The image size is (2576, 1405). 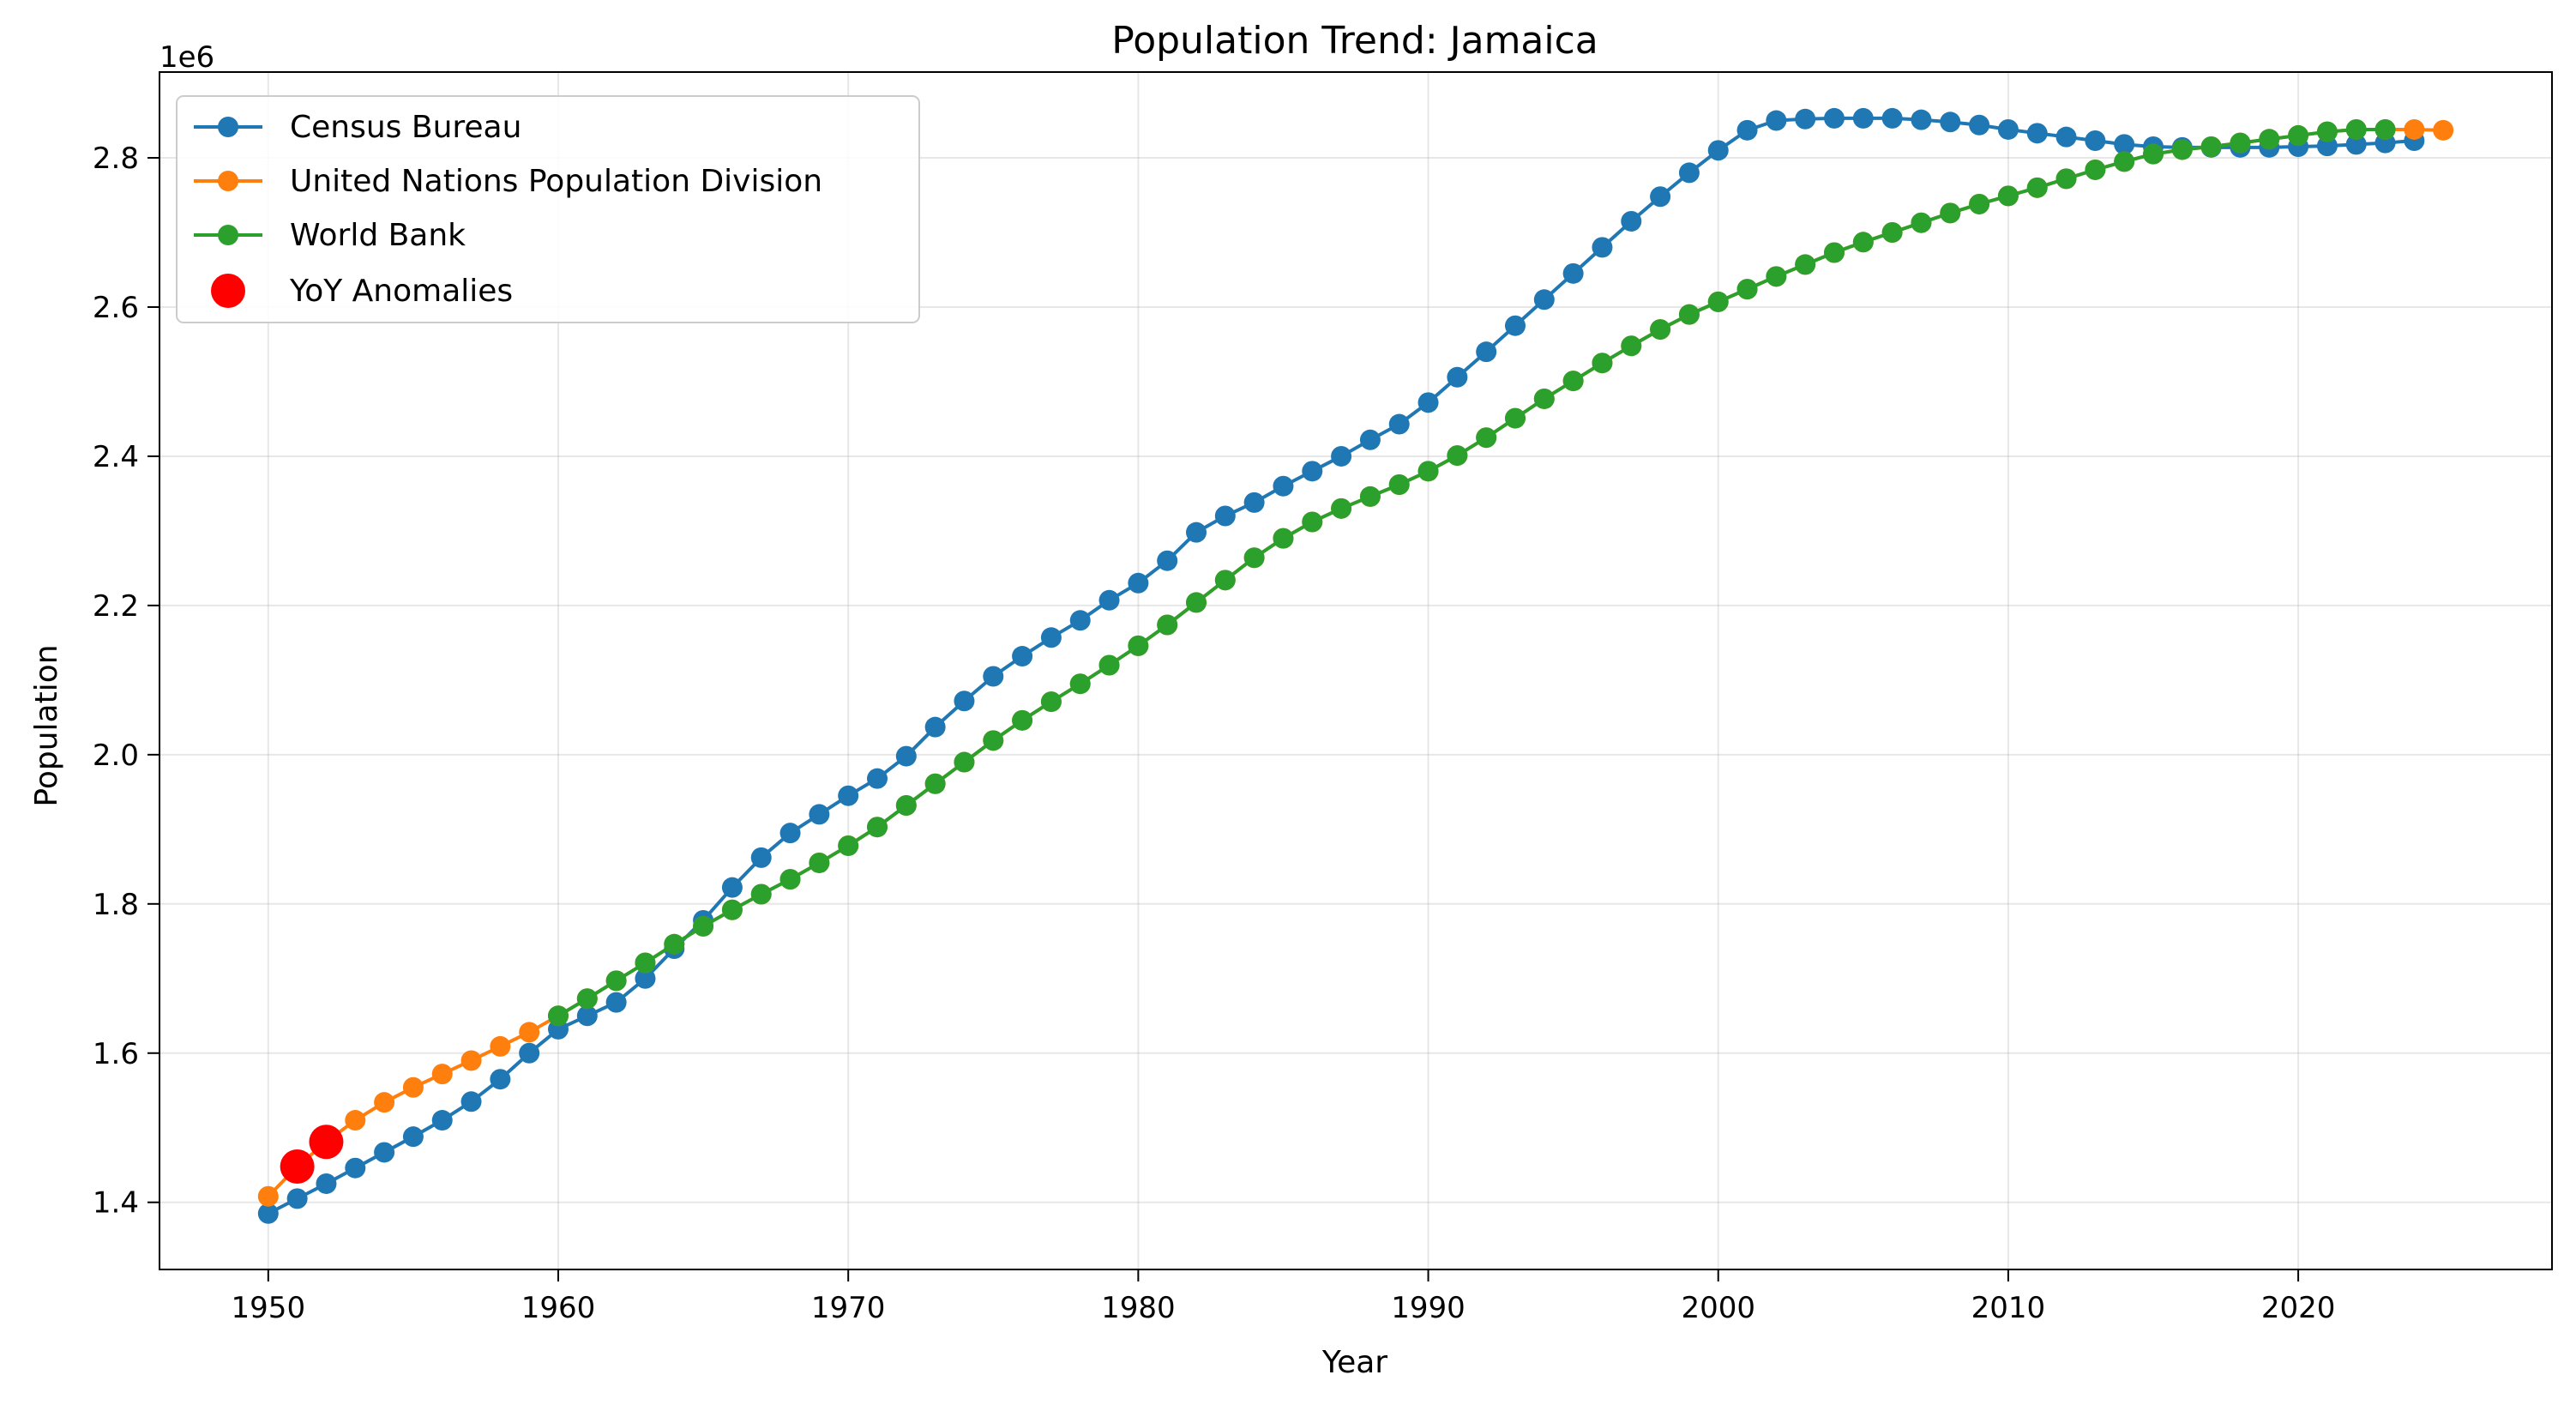 I want to click on y-tick-label: 1.4, so click(x=116, y=1203).